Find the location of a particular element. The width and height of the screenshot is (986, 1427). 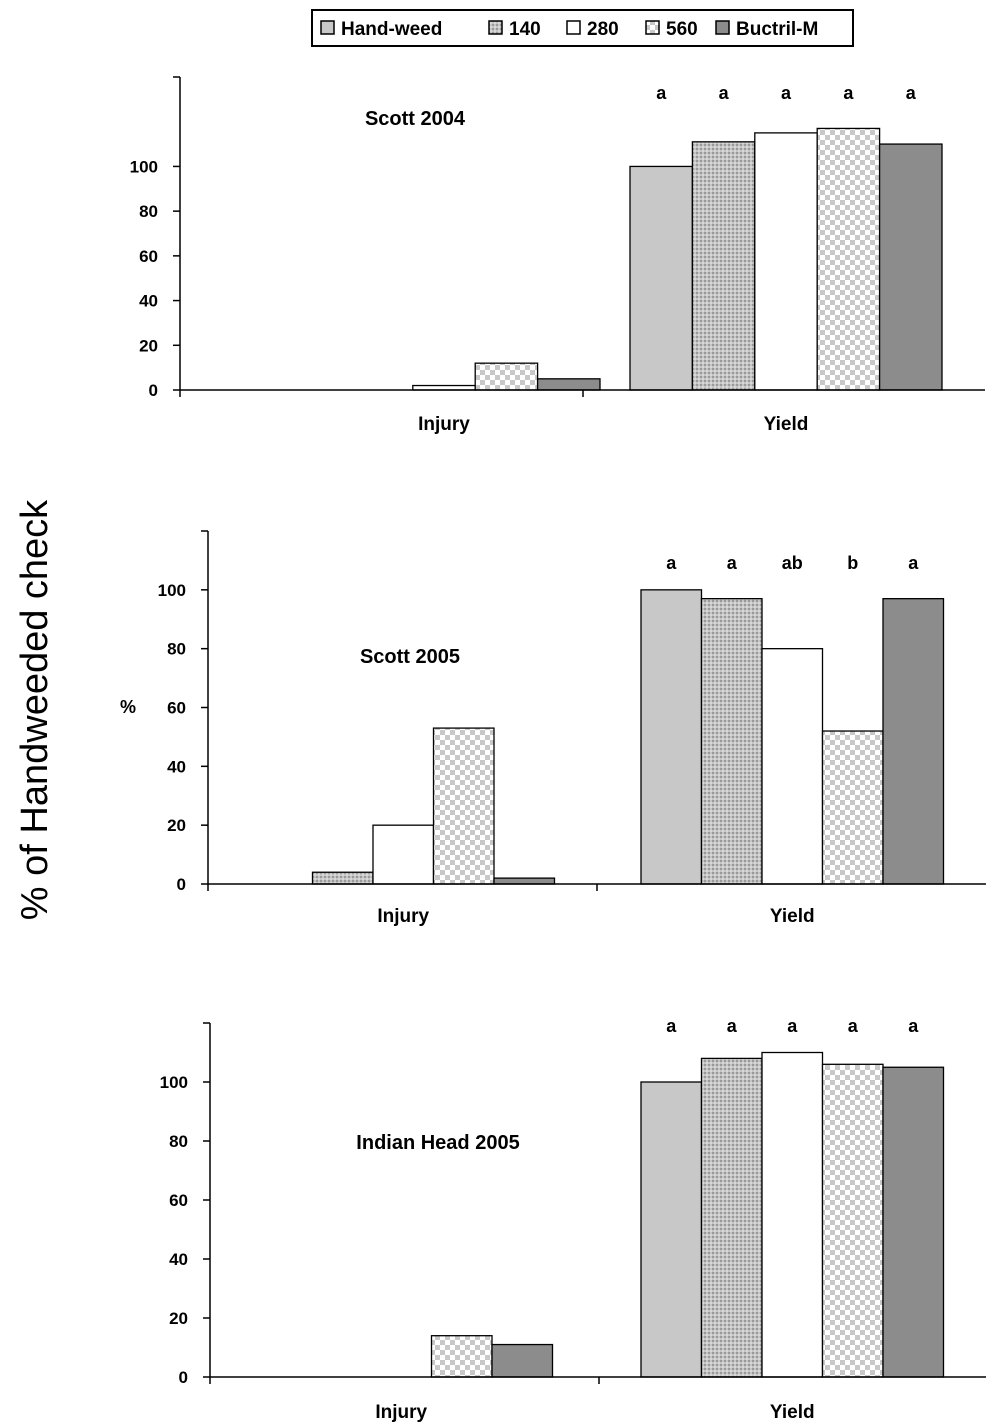

legend-swatch-hand-weed is located at coordinates (327, 27).